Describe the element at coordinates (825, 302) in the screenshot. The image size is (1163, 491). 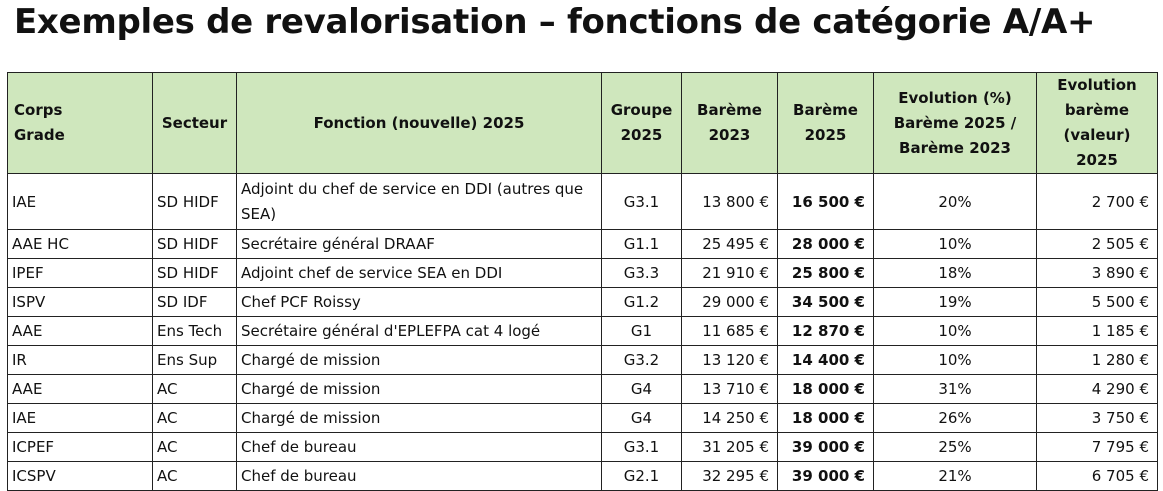
I see `cell-bareme-2025: 34 500 €` at that location.